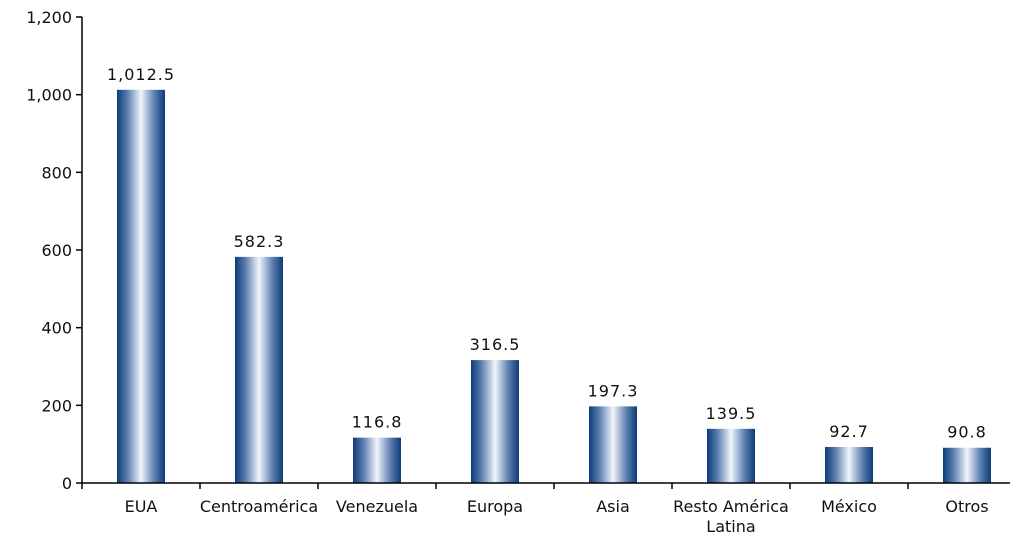 This screenshot has height=536, width=1021. What do you see at coordinates (141, 506) in the screenshot?
I see `category-label: EUA` at bounding box center [141, 506].